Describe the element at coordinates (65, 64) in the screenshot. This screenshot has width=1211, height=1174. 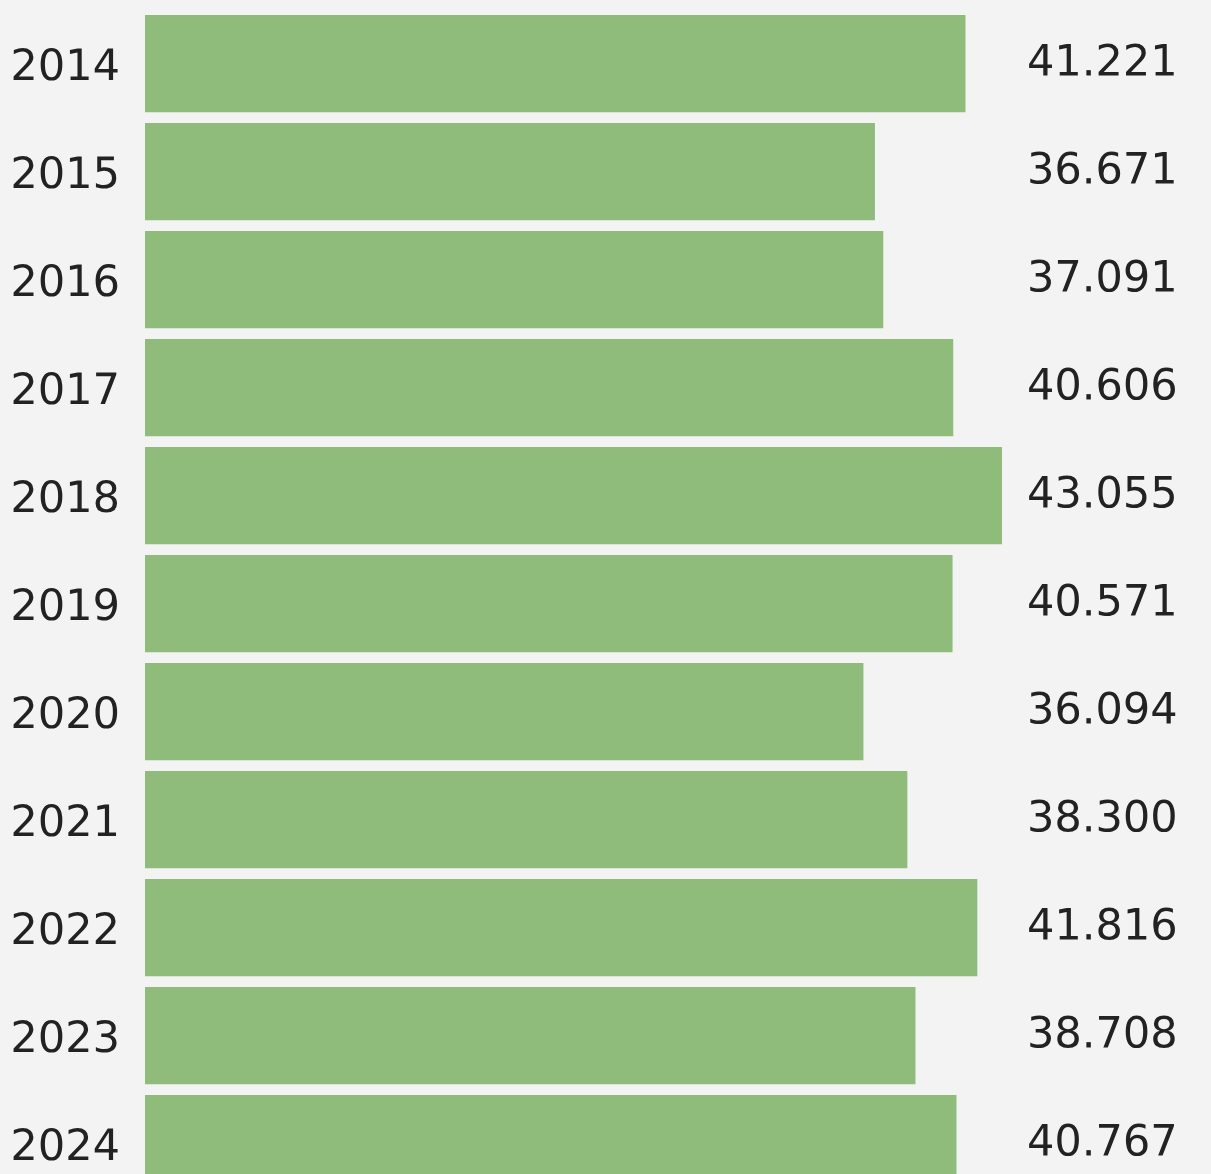
I see `y-tick-label: 2014` at that location.